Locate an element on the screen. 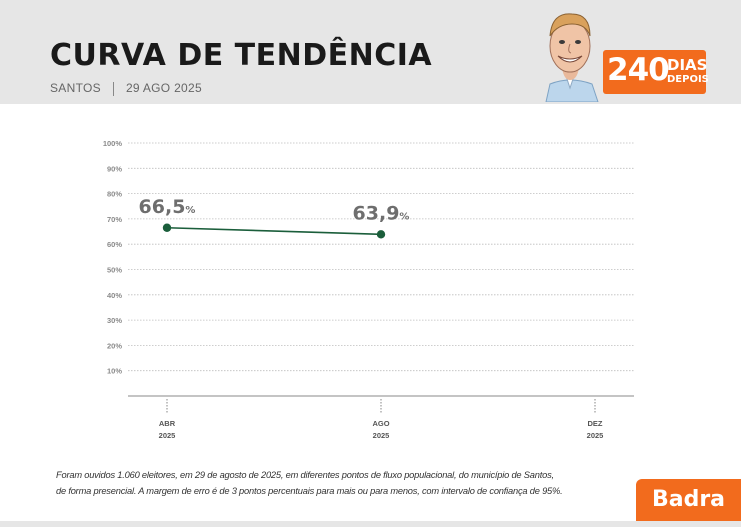 The width and height of the screenshot is (741, 527). days-after: DEPOIS is located at coordinates (688, 79).